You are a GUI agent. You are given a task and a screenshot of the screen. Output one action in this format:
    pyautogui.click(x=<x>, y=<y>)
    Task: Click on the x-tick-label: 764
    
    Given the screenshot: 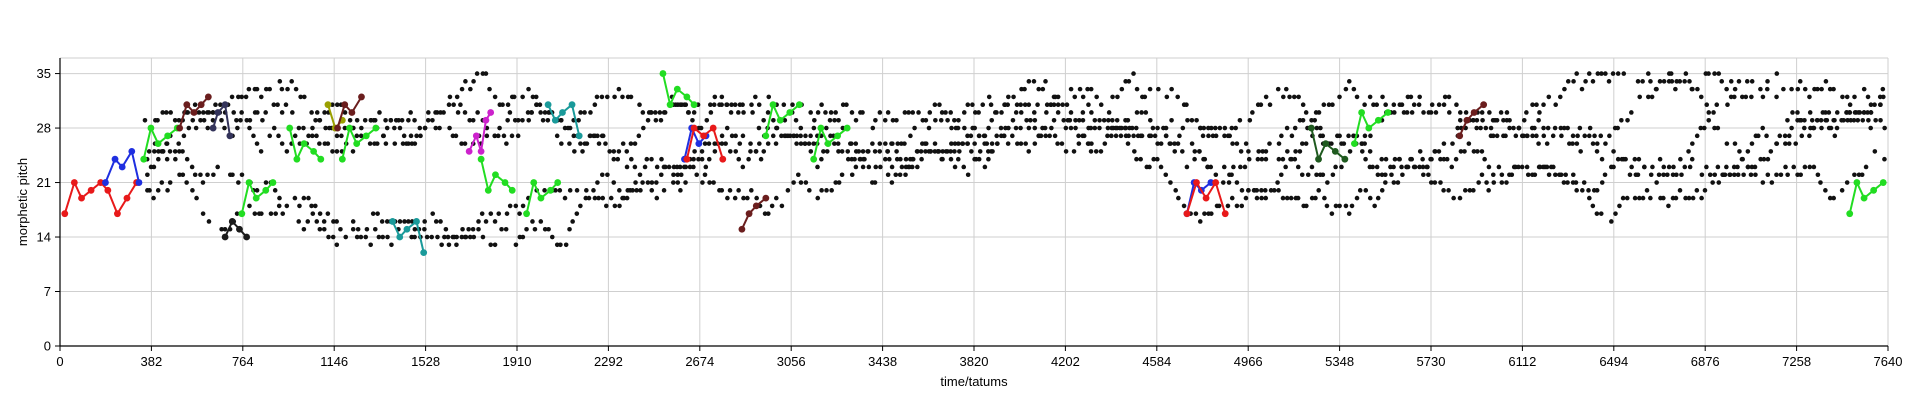 What is the action you would take?
    pyautogui.click(x=243, y=361)
    